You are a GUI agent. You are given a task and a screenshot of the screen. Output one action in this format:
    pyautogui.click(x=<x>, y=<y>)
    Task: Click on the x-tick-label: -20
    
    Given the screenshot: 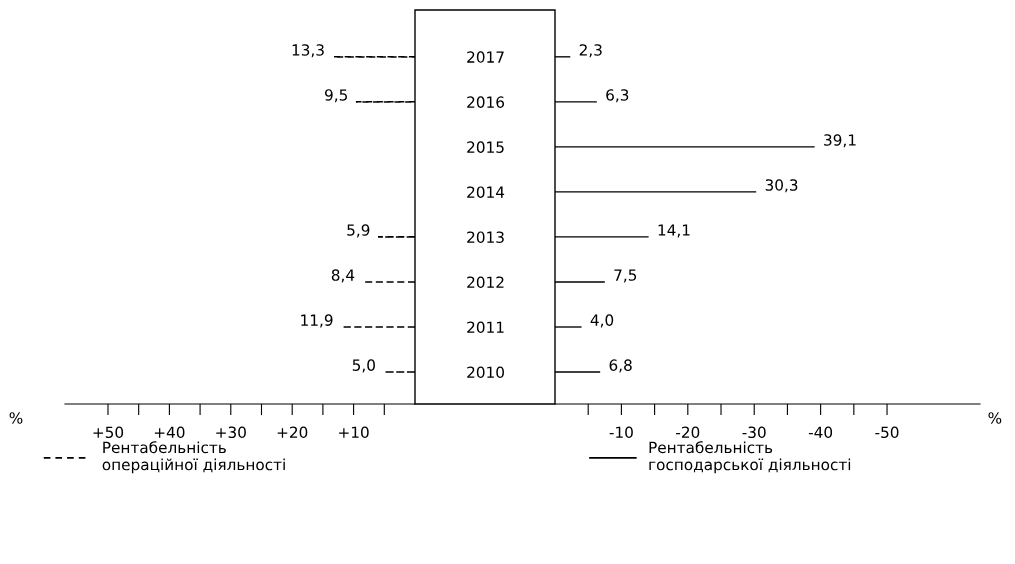 What is the action you would take?
    pyautogui.click(x=688, y=432)
    